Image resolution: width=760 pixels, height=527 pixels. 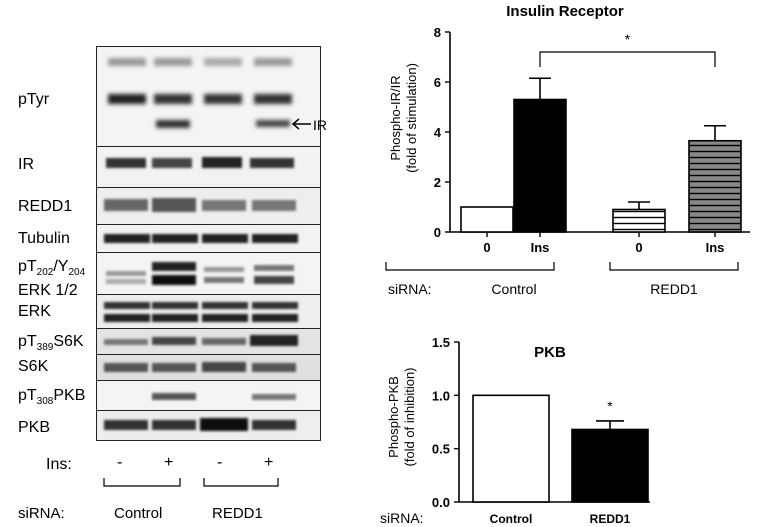 What do you see at coordinates (169, 462) in the screenshot?
I see `ins-value-lane2: +` at bounding box center [169, 462].